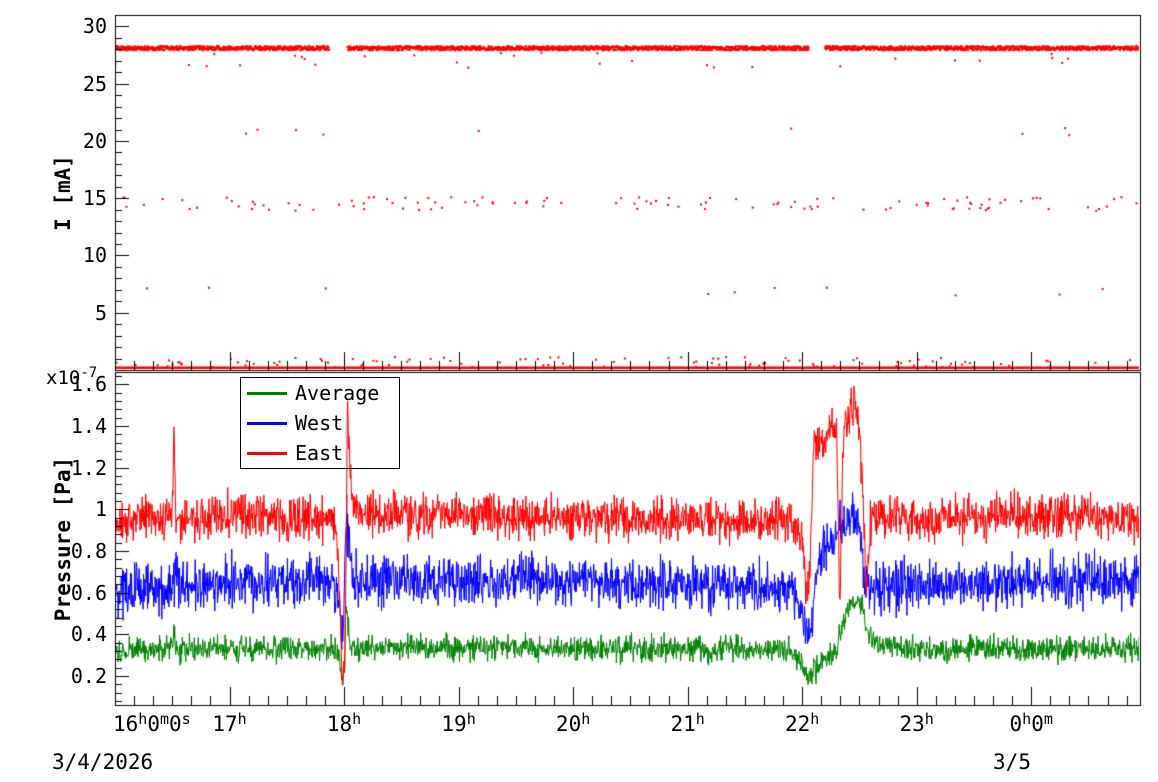 This screenshot has height=782, width=1158. Describe the element at coordinates (458, 723) in the screenshot. I see `x-tick-label: 19h` at that location.